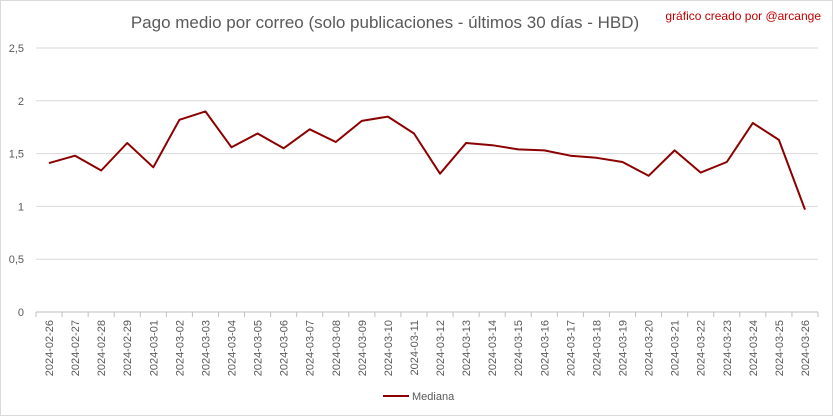 The image size is (833, 416). I want to click on x-tick-label: 2024-03-22, so click(702, 348).